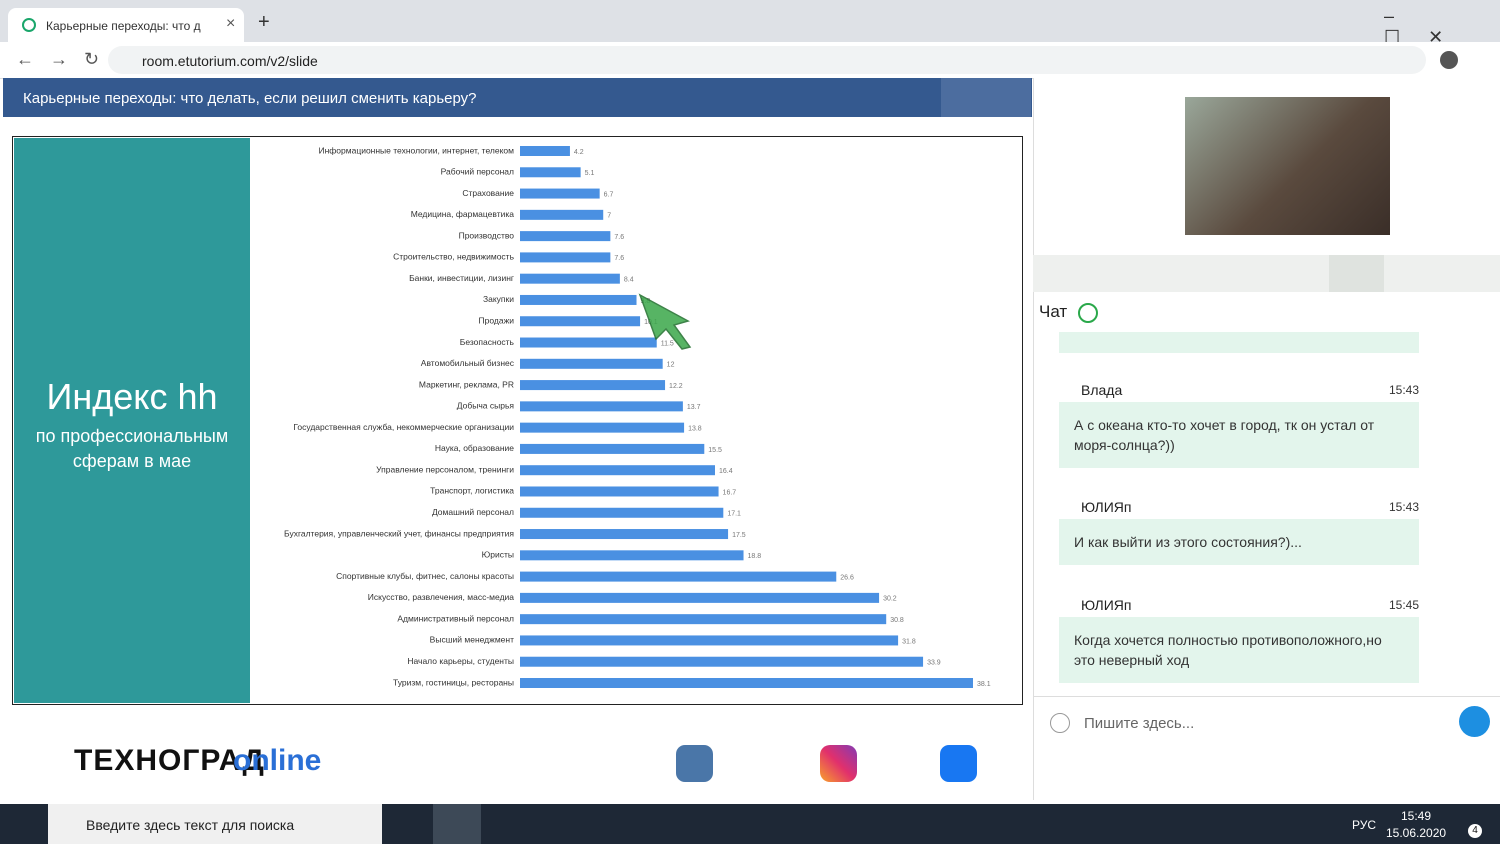 Image resolution: width=1500 pixels, height=844 pixels. I want to click on url: room.etutorium.com/v2/slide, so click(230, 61).